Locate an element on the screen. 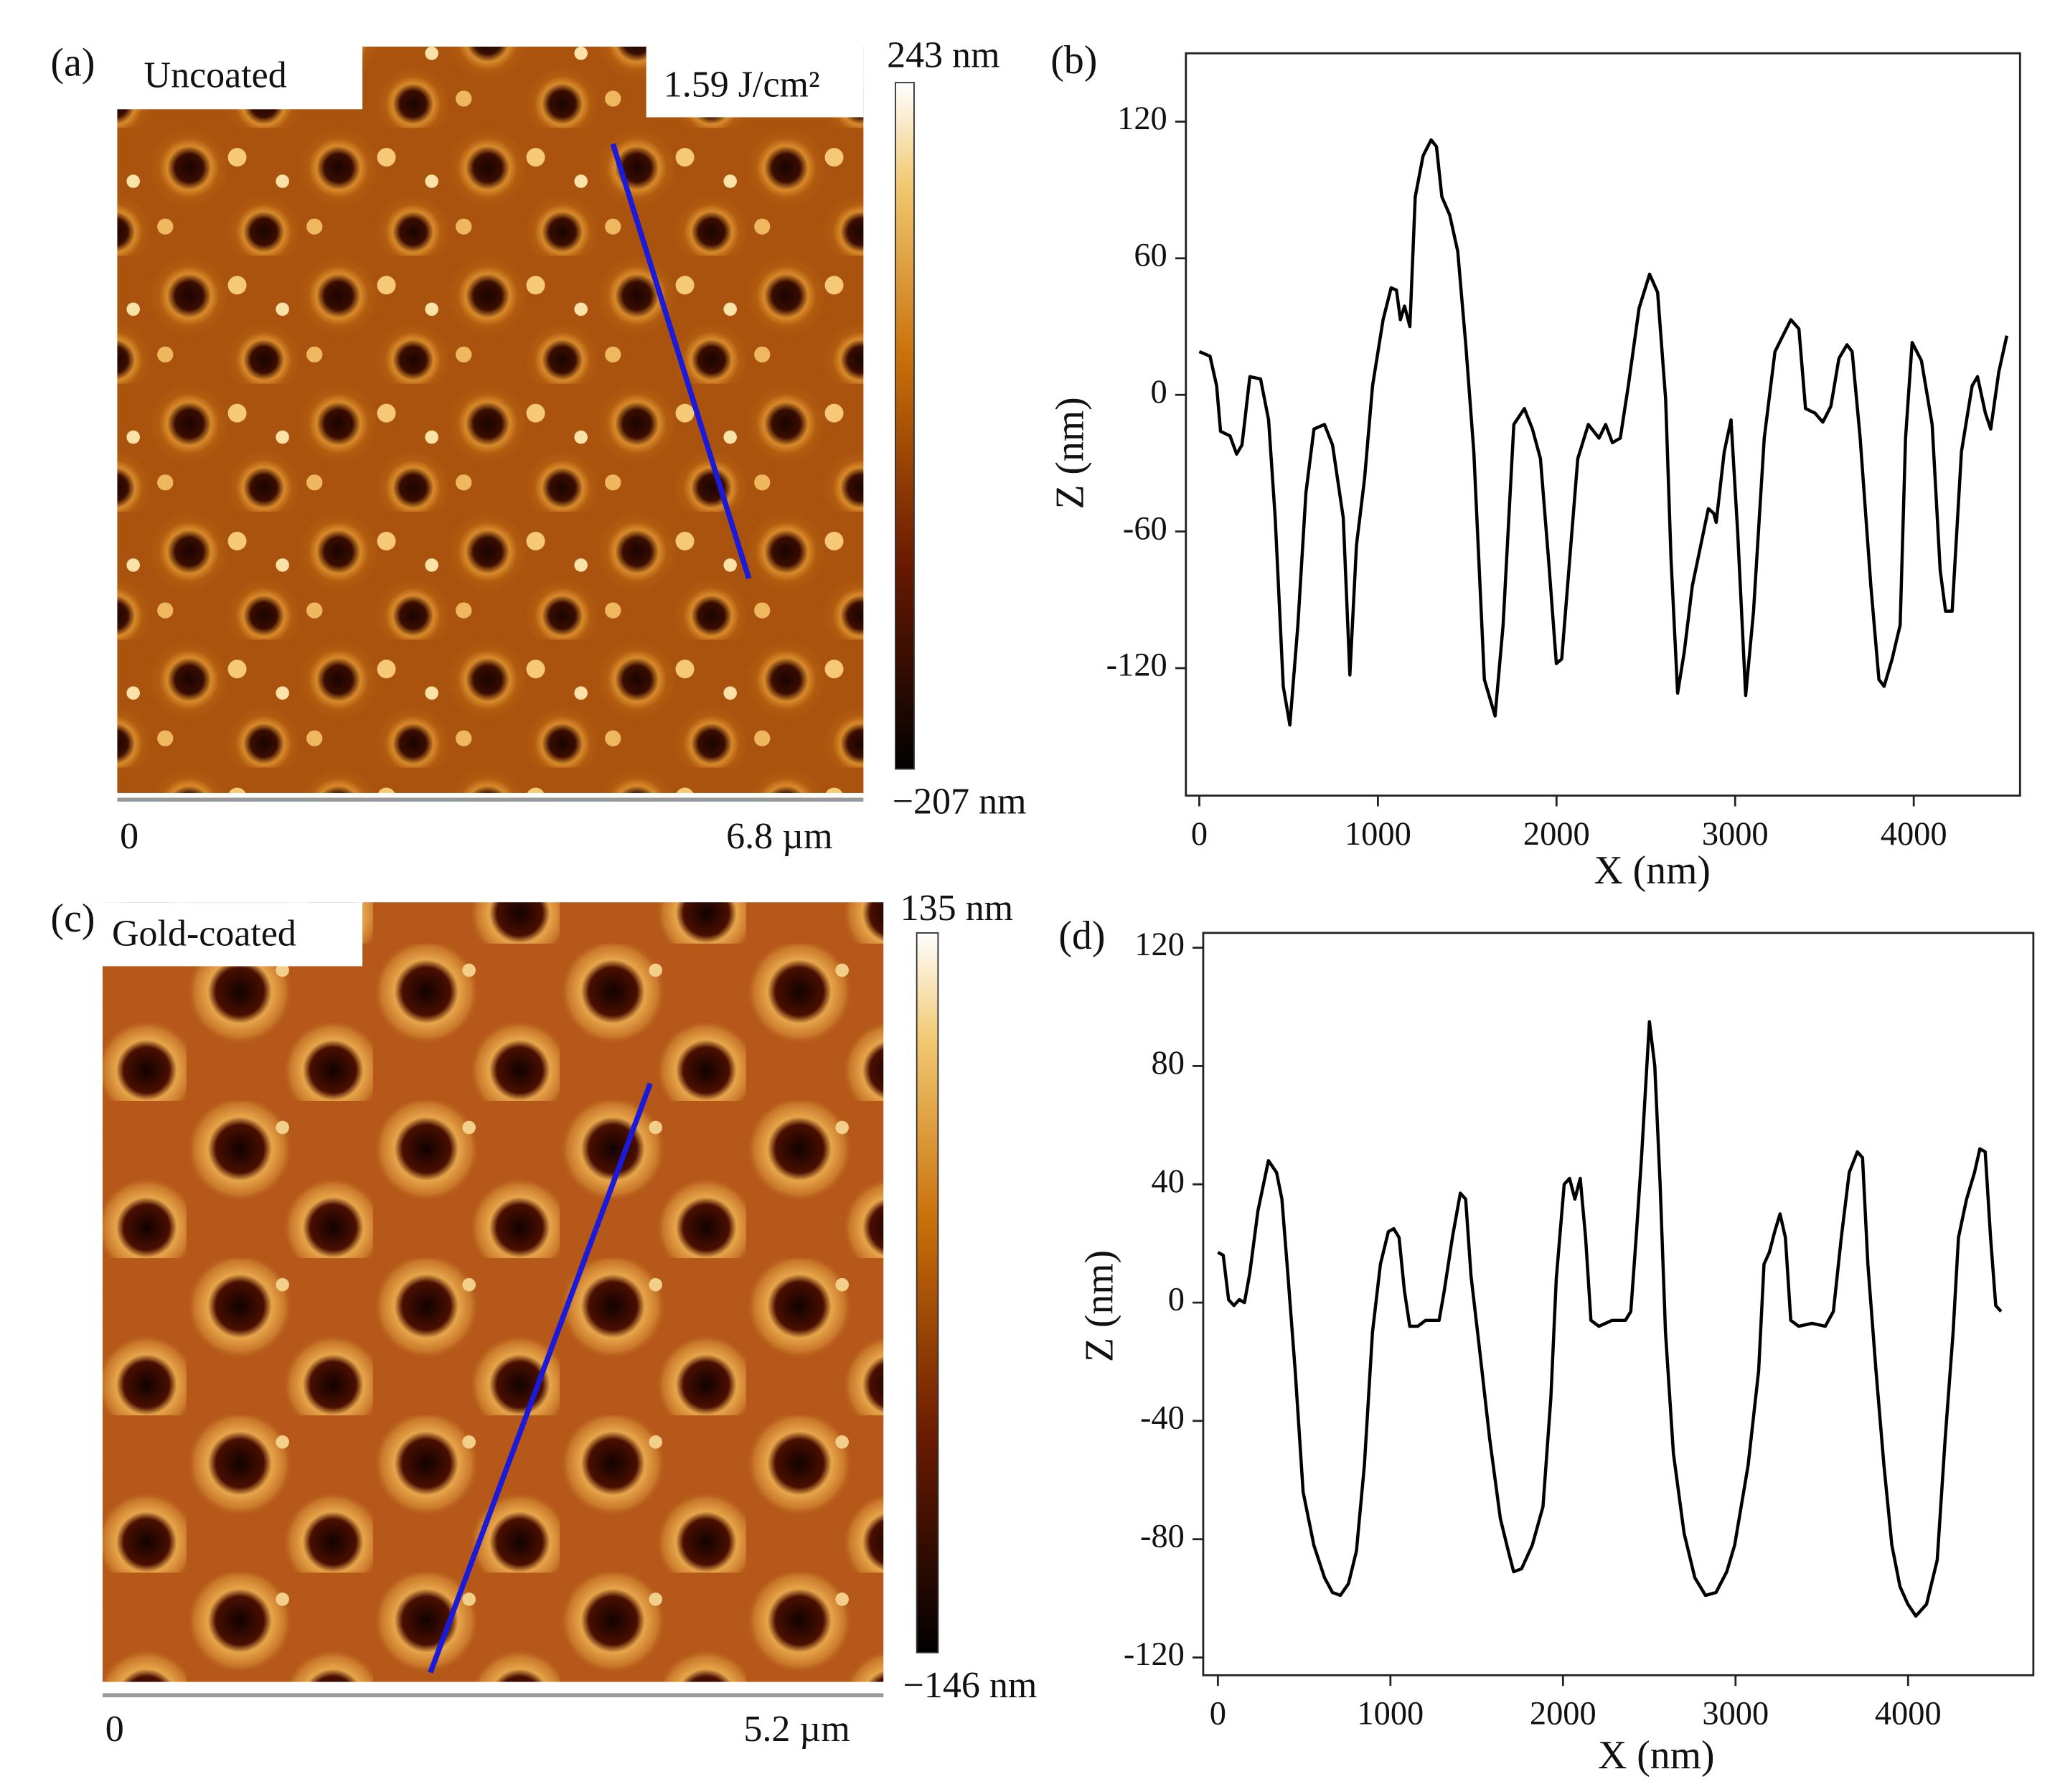 The height and width of the screenshot is (1792, 2060). scale-end: 6.8 µm is located at coordinates (779, 836).